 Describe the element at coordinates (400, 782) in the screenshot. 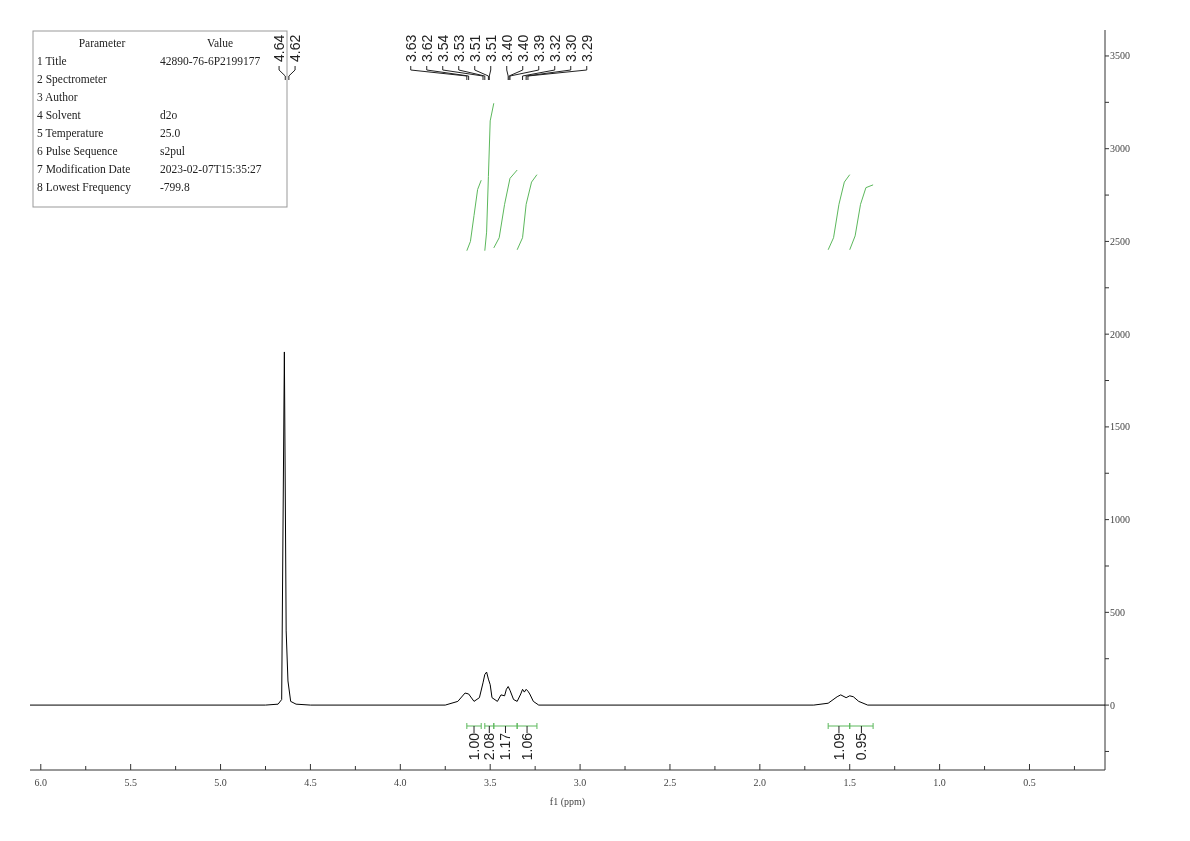

I see `x-tick-label: 4.0` at that location.